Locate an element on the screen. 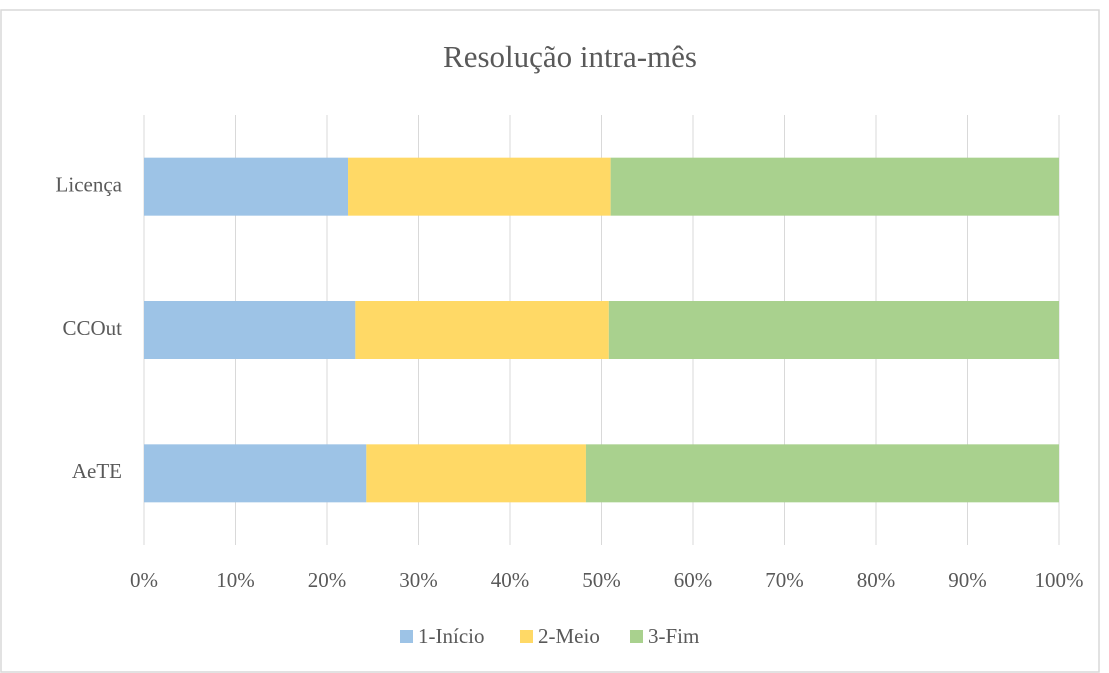 The image size is (1109, 673). x-tick-label: 50% is located at coordinates (601, 580).